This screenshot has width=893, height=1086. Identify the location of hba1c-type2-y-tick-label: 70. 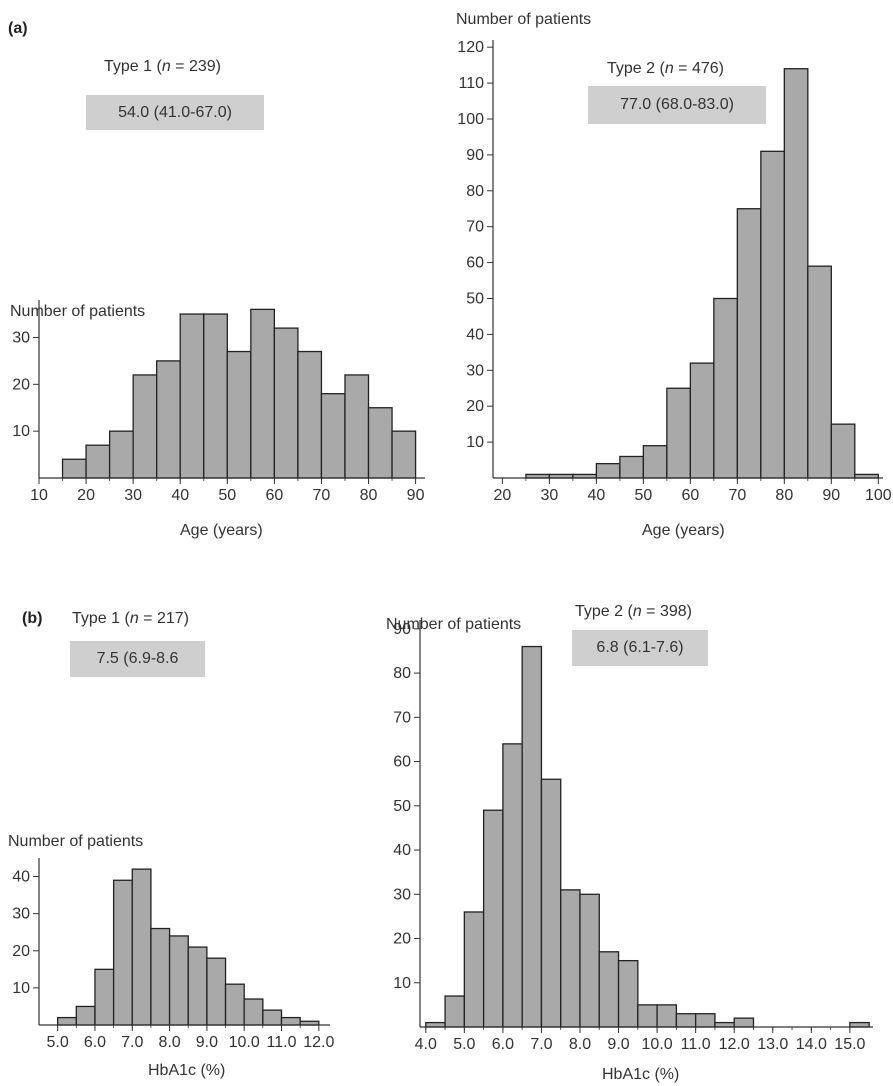
(402, 717).